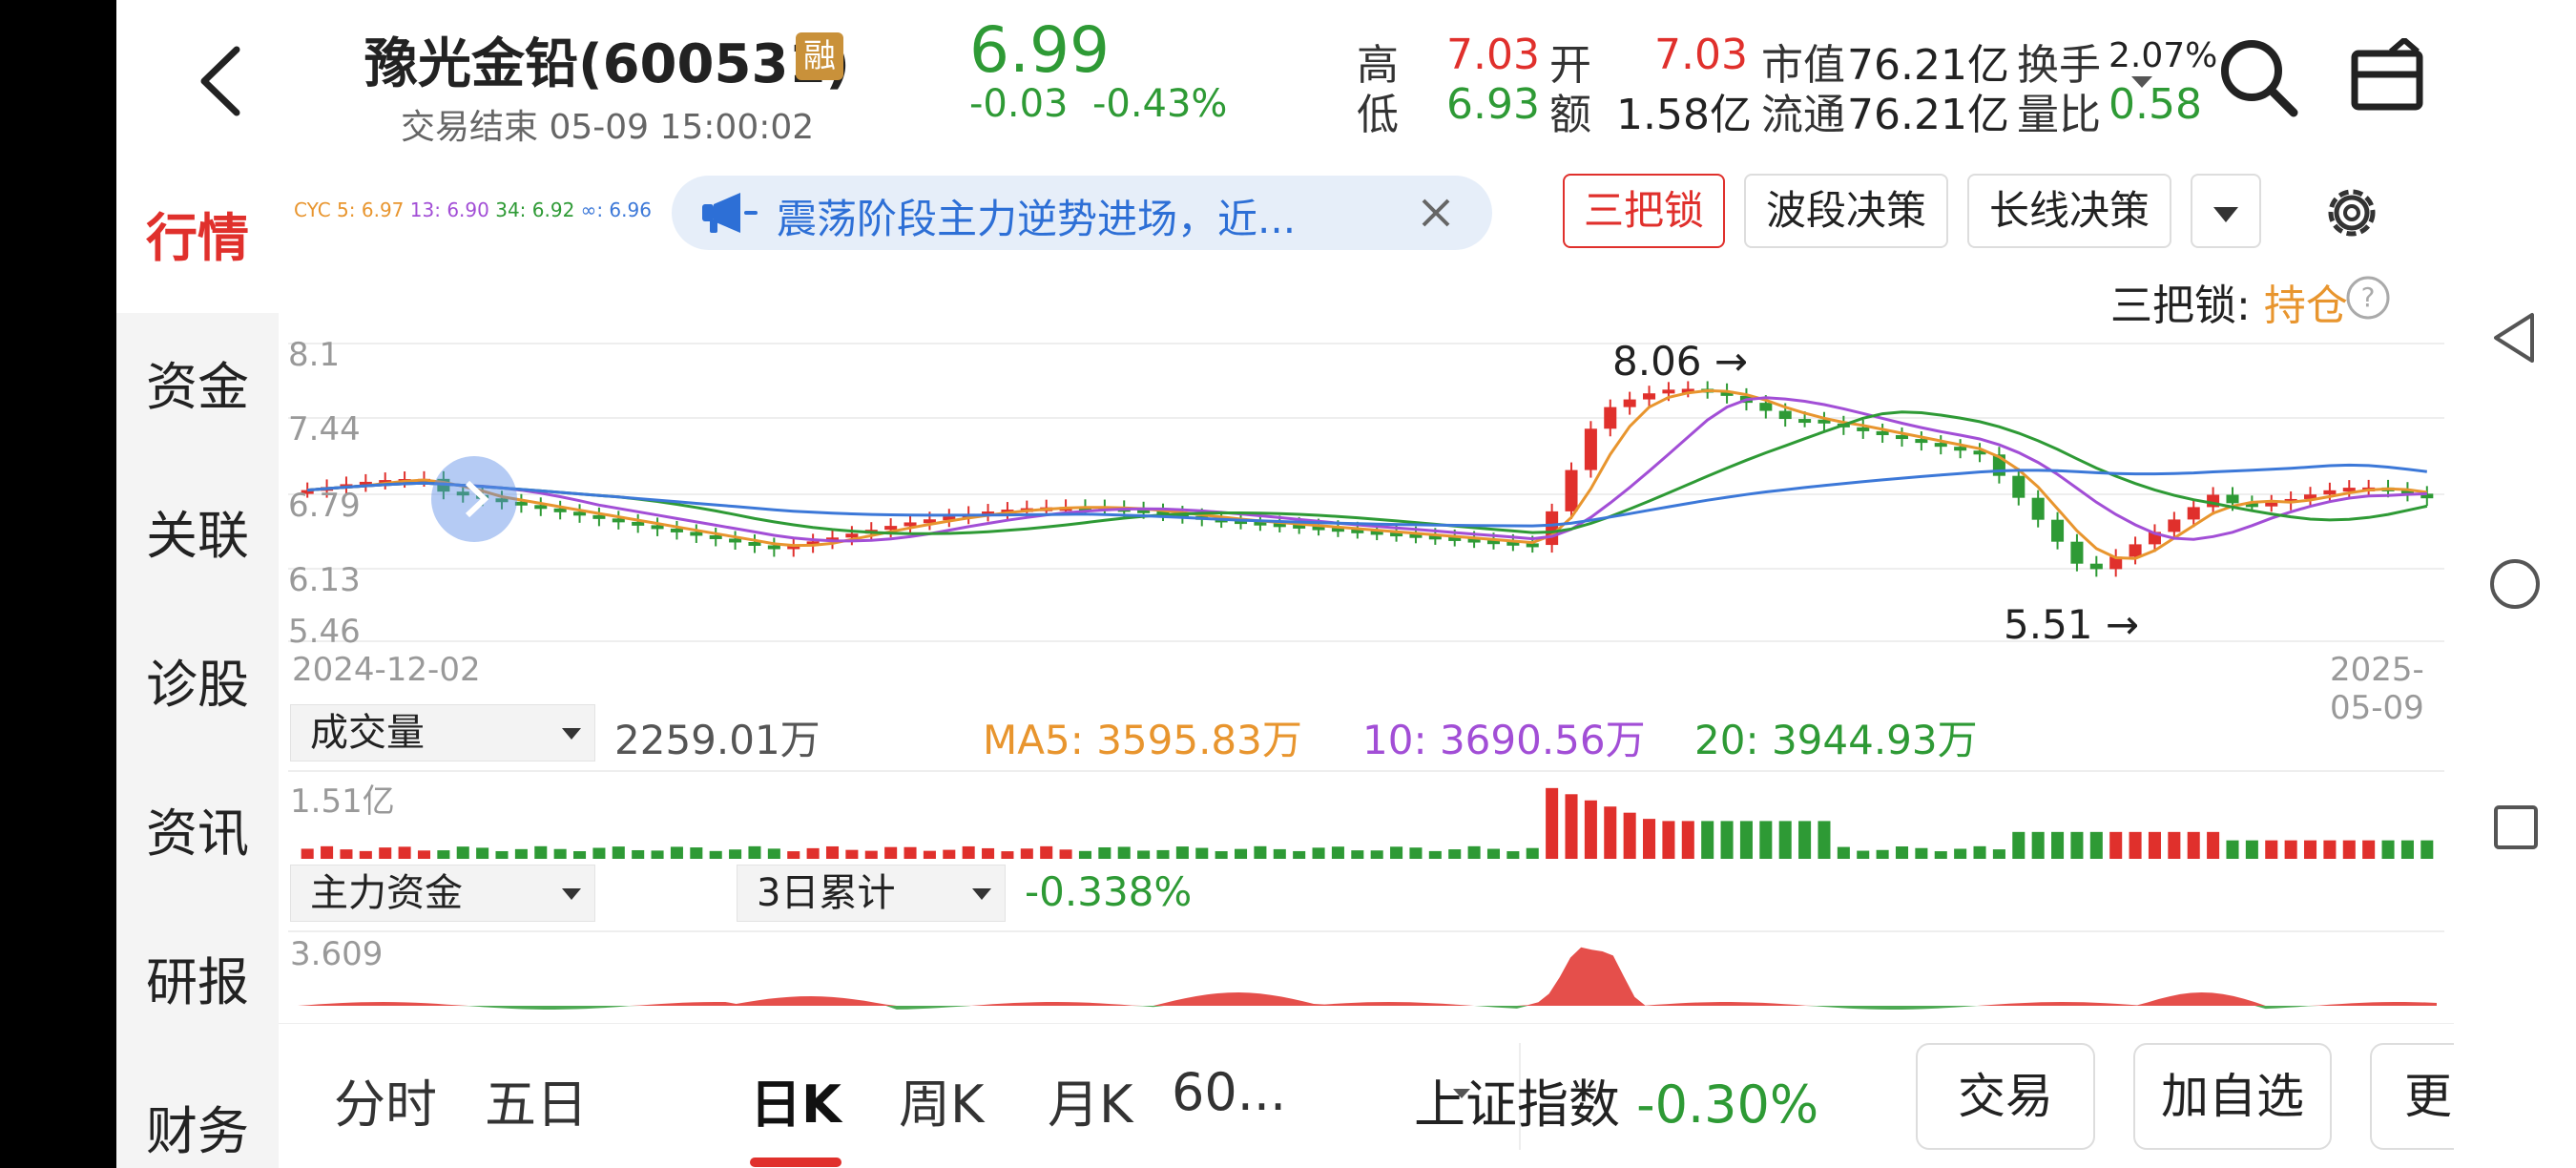 Image resolution: width=2576 pixels, height=1168 pixels. Describe the element at coordinates (795, 1104) in the screenshot. I see `tab-daily-k: 日K` at that location.